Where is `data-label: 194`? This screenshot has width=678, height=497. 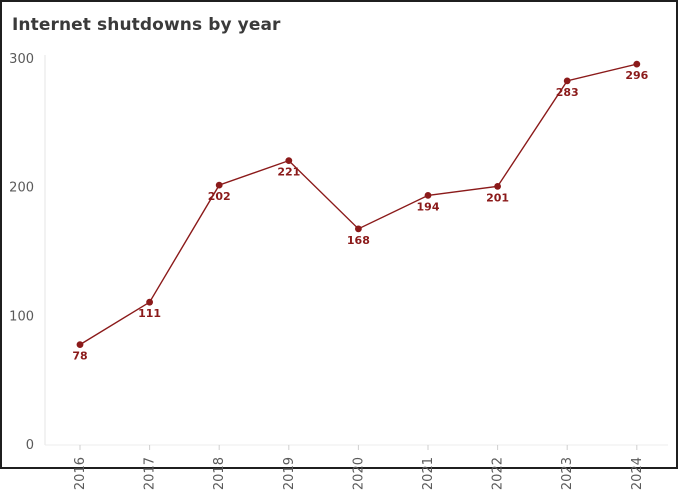 data-label: 194 is located at coordinates (428, 206).